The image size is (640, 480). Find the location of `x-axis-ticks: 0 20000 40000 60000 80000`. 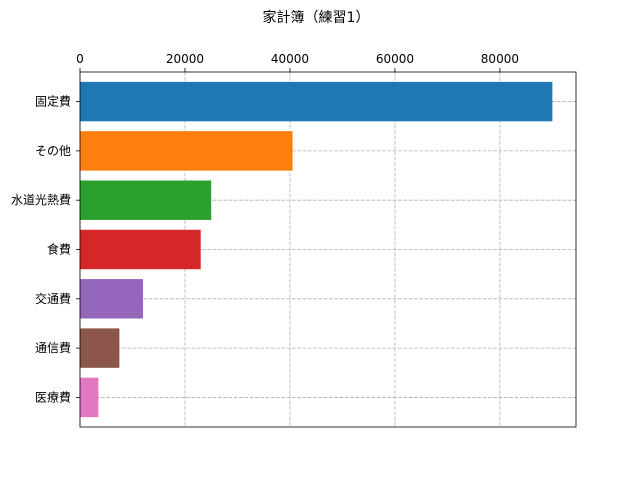

x-axis-ticks: 0 20000 40000 60000 80000 is located at coordinates (297, 62).